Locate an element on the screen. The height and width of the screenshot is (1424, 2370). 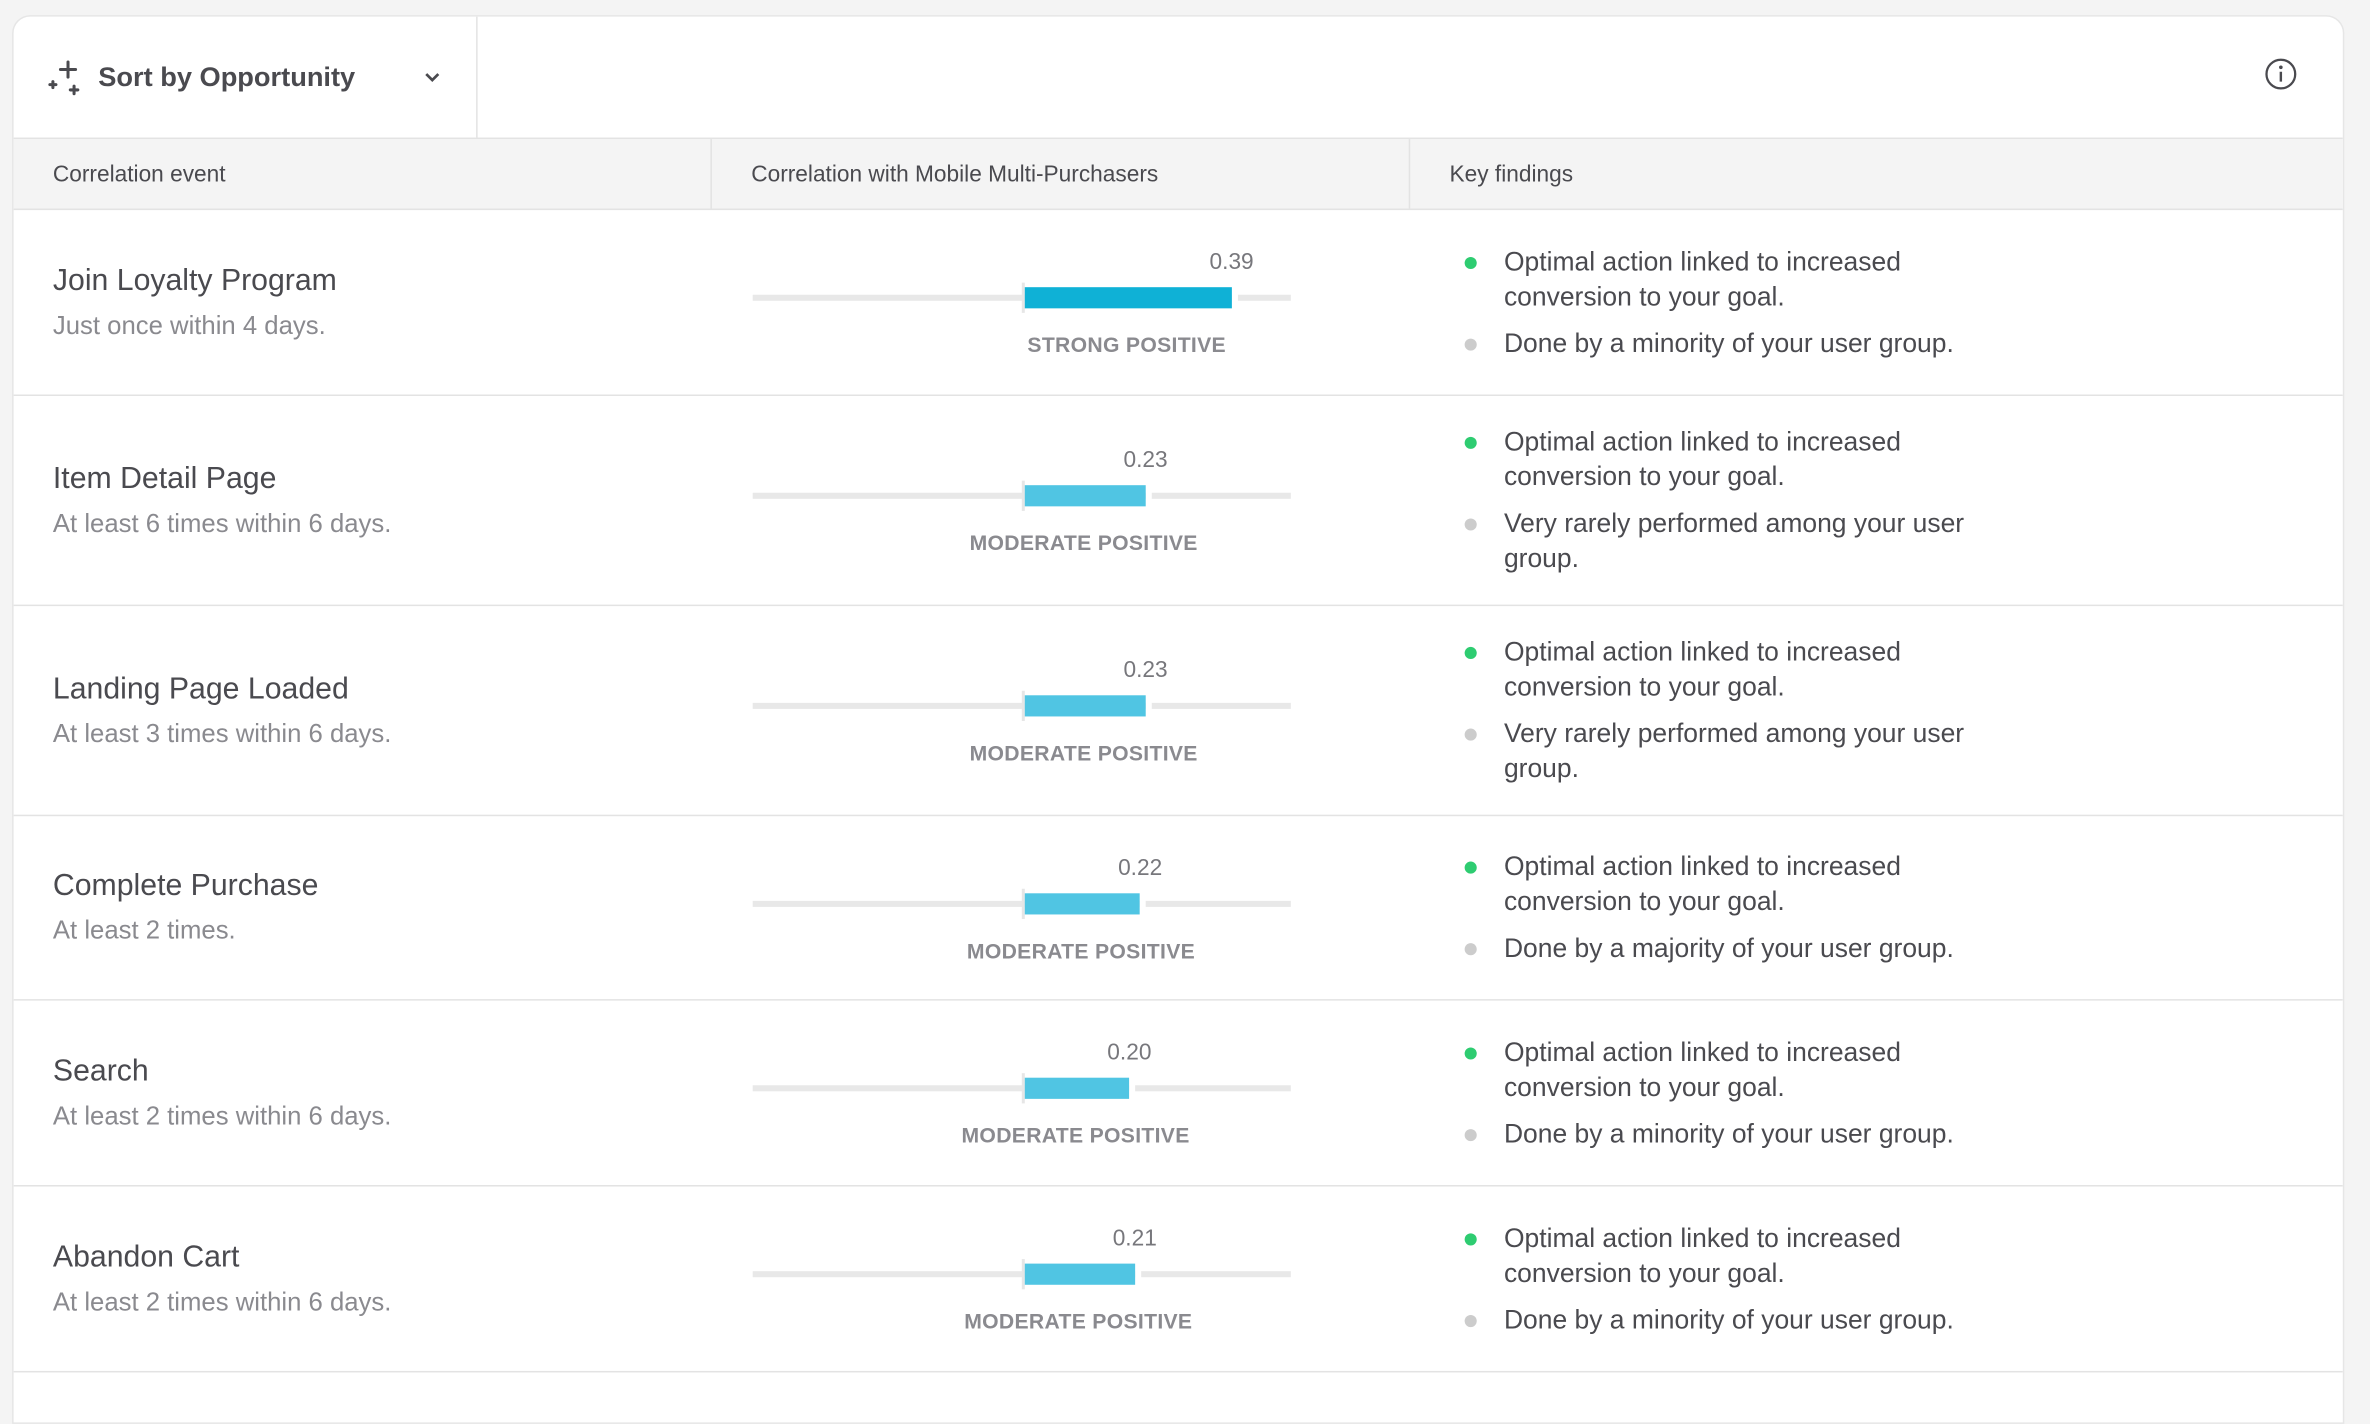
sparkle-icon is located at coordinates (64, 78).